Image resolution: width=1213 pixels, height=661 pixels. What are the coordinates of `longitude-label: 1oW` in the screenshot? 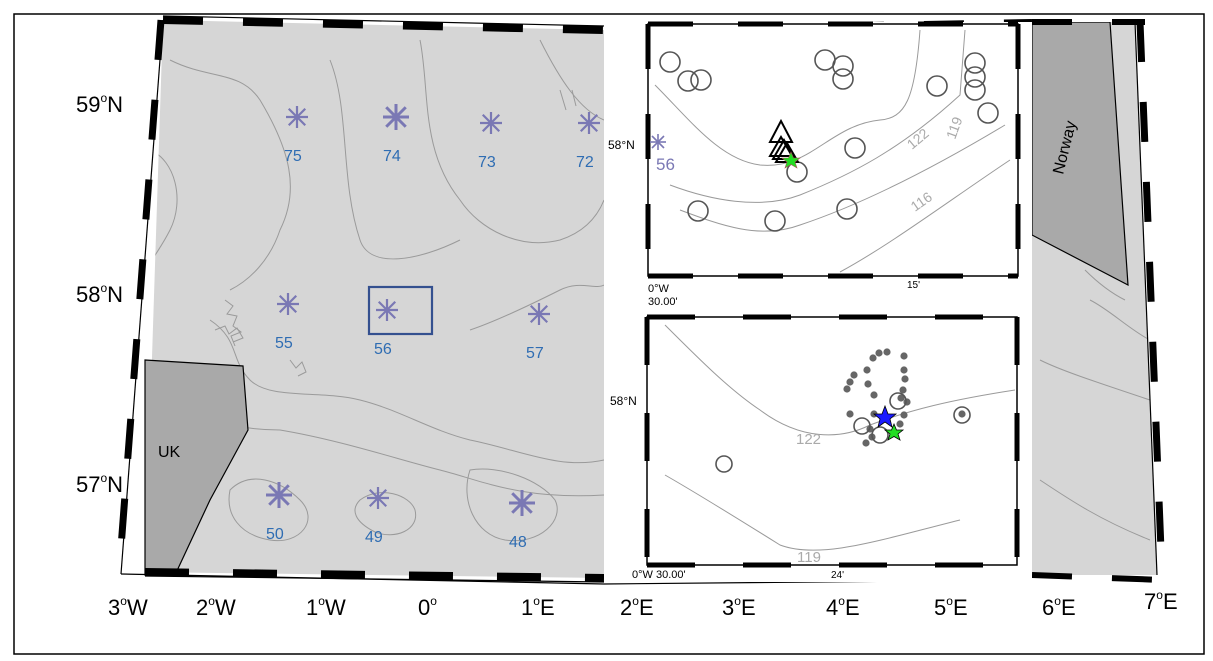 It's located at (326, 607).